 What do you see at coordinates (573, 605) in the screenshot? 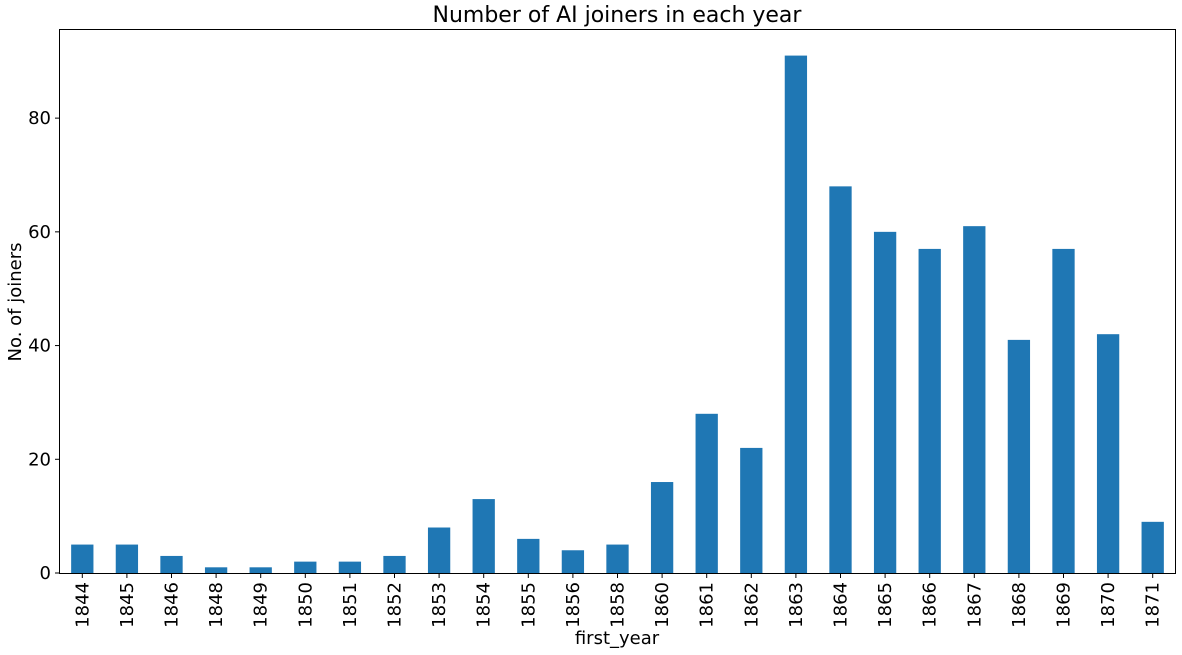
I see `x-tick-label-1856: 1856` at bounding box center [573, 605].